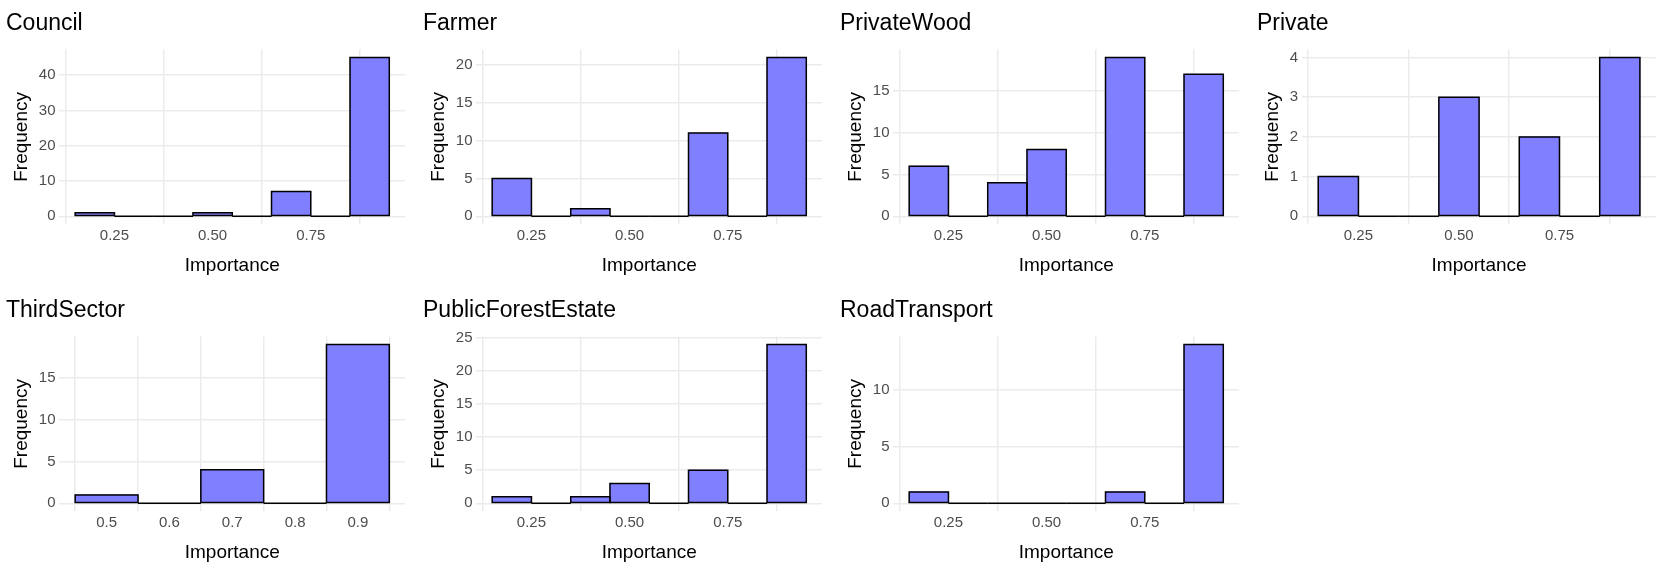 This screenshot has width=1670, height=575. I want to click on x-tick-label: 0.6, so click(169, 522).